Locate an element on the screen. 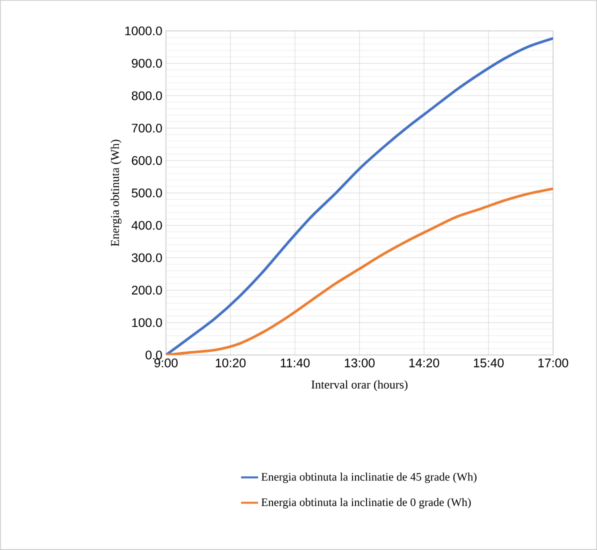 This screenshot has width=597, height=550. y-axis-title: Energia obtinuta (Wh) is located at coordinates (116, 193).